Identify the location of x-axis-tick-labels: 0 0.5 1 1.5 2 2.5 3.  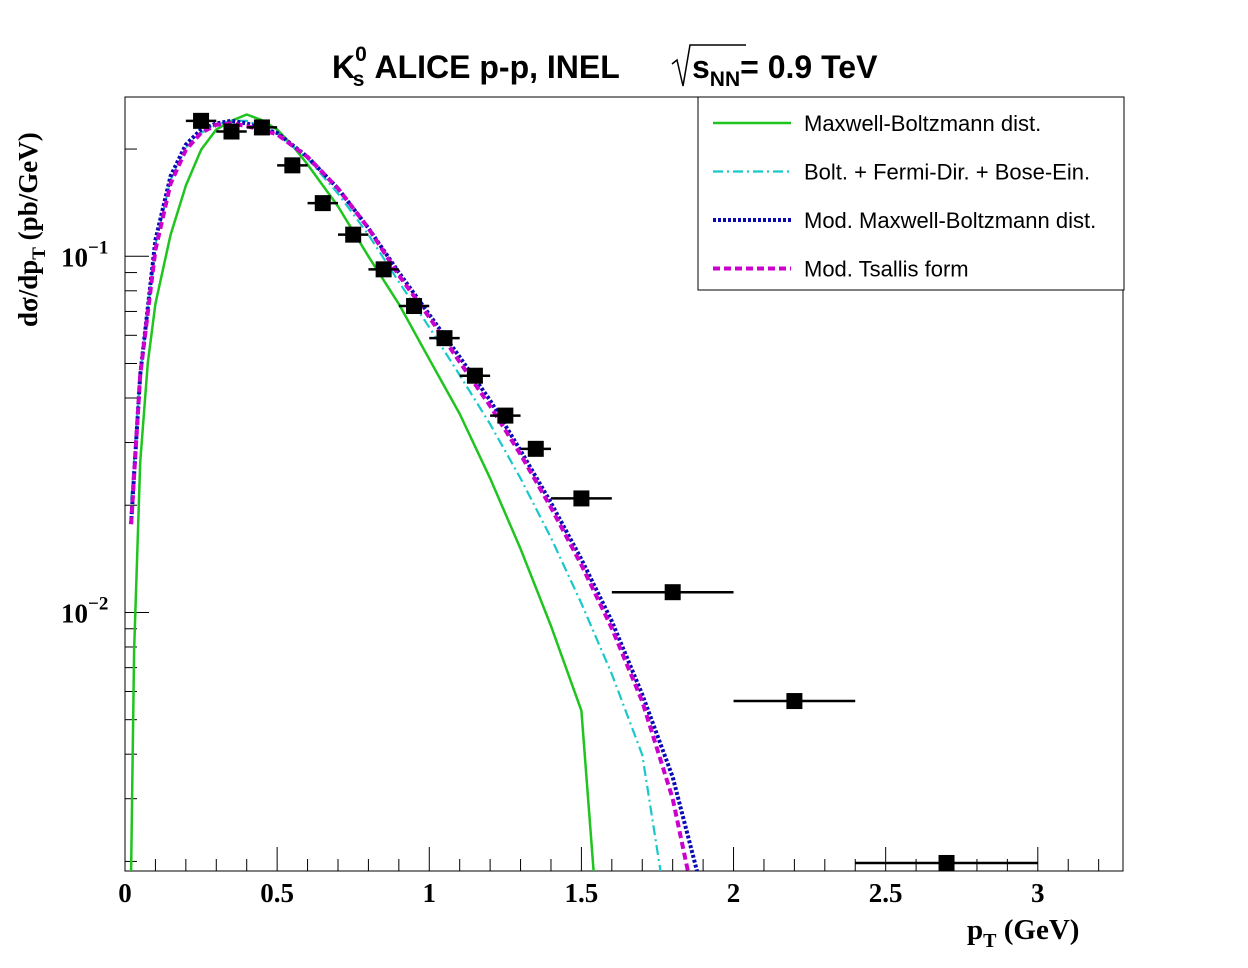
(581, 893).